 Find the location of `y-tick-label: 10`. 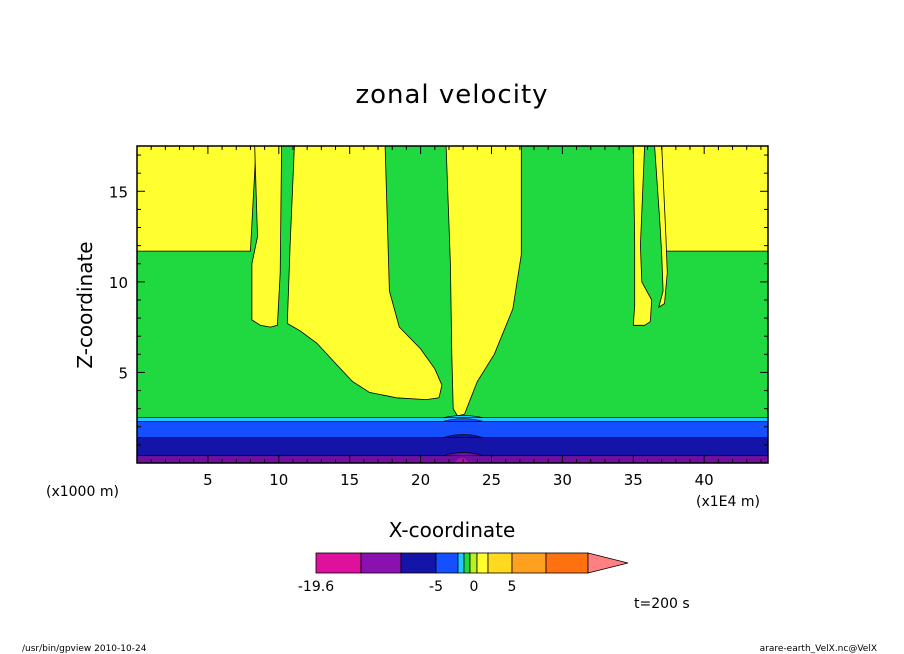

y-tick-label: 10 is located at coordinates (118, 283).